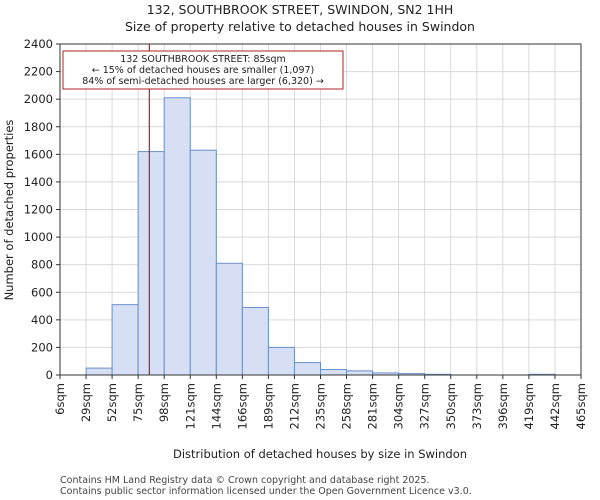  I want to click on y-tick-label: 2400, so click(38, 44).